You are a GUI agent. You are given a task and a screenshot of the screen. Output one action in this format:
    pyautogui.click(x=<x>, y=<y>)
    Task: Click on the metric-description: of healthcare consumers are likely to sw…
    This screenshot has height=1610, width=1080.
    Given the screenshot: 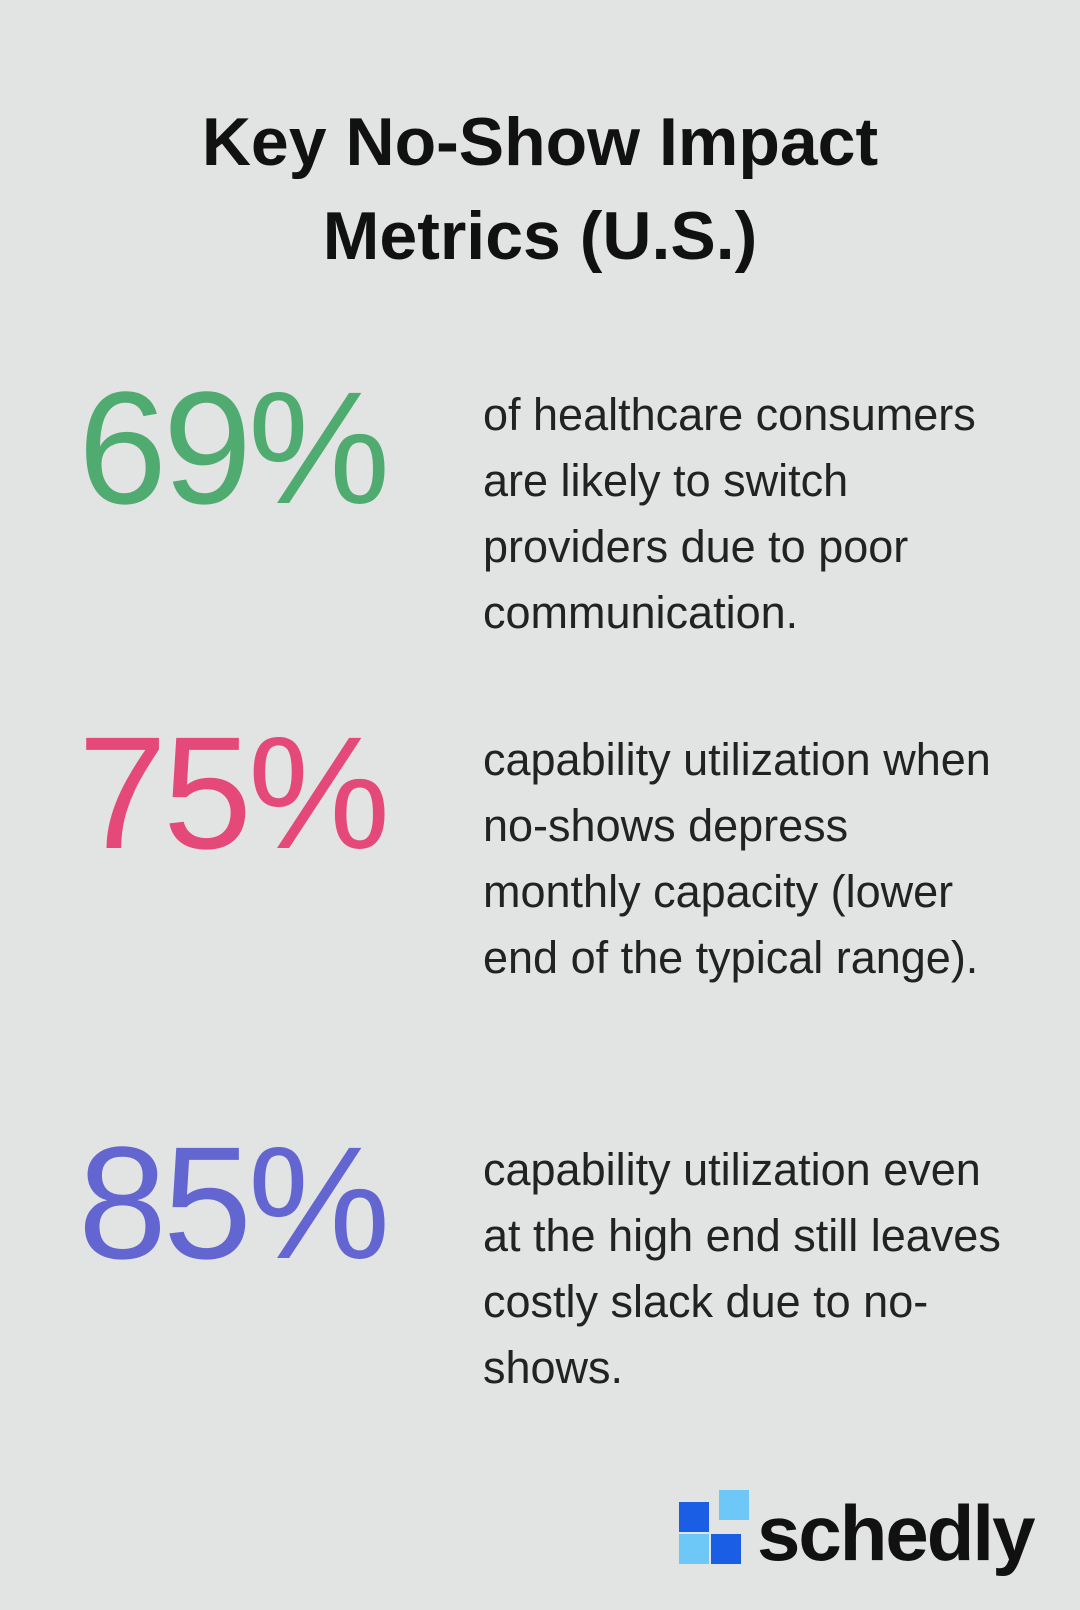 What is the action you would take?
    pyautogui.click(x=729, y=513)
    